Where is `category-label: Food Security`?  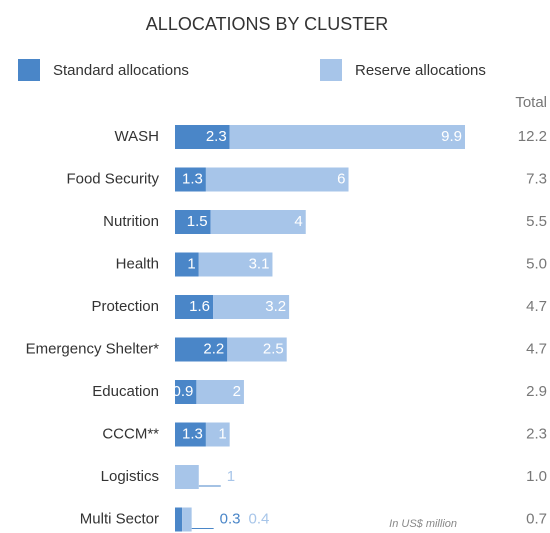 category-label: Food Security is located at coordinates (112, 178).